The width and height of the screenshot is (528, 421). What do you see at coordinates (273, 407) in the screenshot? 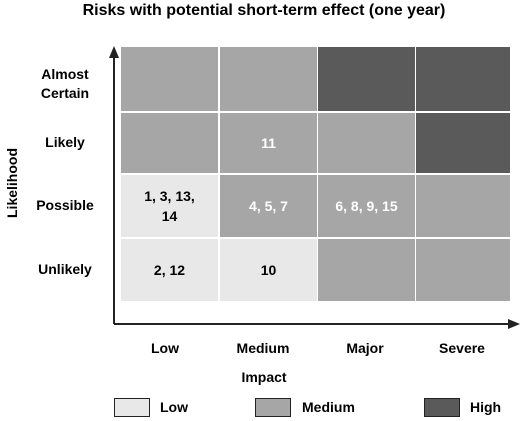
I see `legend-medium-swatch` at bounding box center [273, 407].